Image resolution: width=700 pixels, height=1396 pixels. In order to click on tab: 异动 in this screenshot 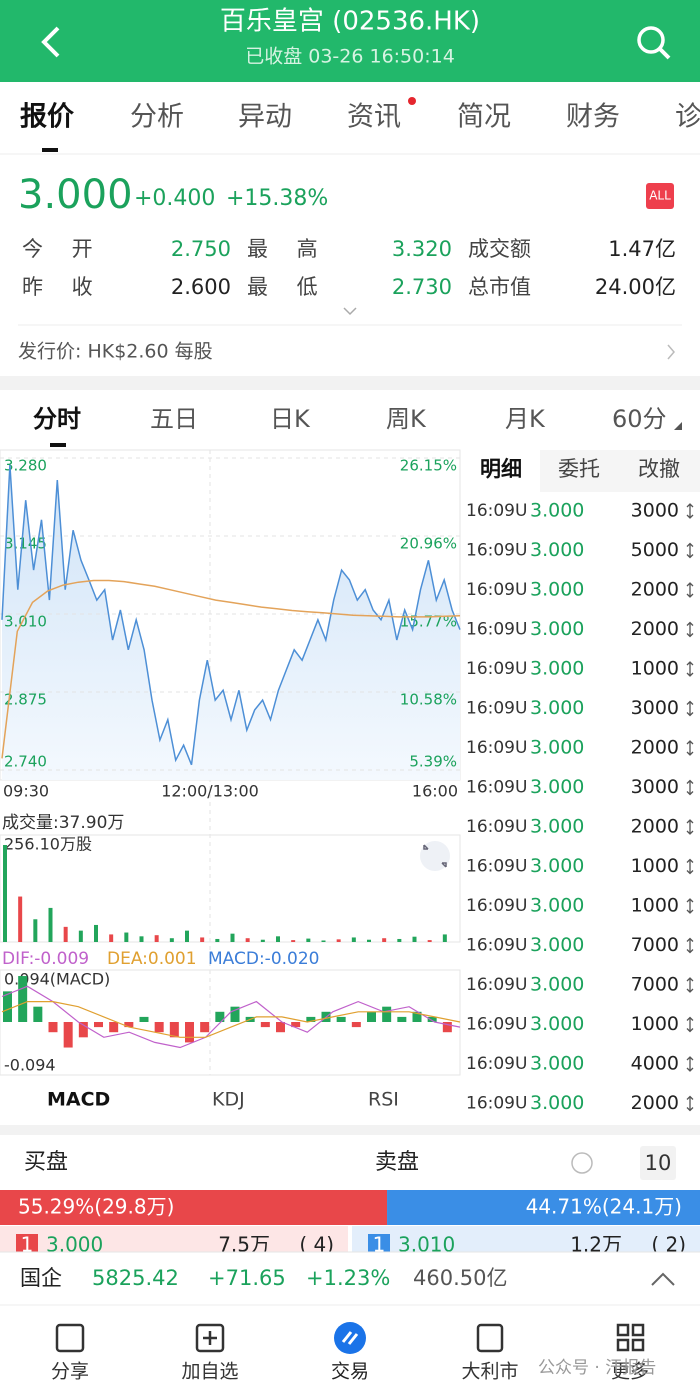, I will do `click(265, 117)`.